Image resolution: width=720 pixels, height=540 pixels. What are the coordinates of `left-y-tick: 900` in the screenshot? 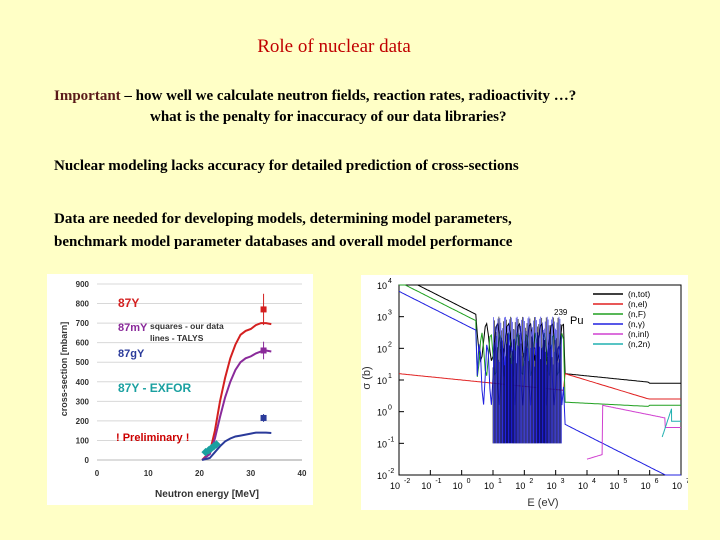 It's located at (83, 284).